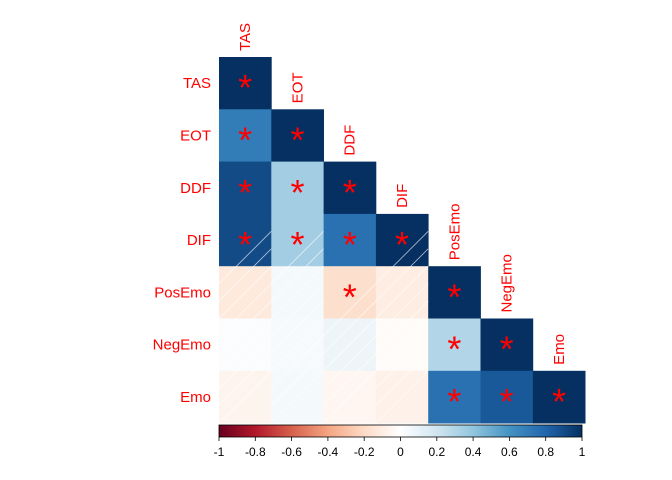  What do you see at coordinates (400, 431) in the screenshot?
I see `colorbar` at bounding box center [400, 431].